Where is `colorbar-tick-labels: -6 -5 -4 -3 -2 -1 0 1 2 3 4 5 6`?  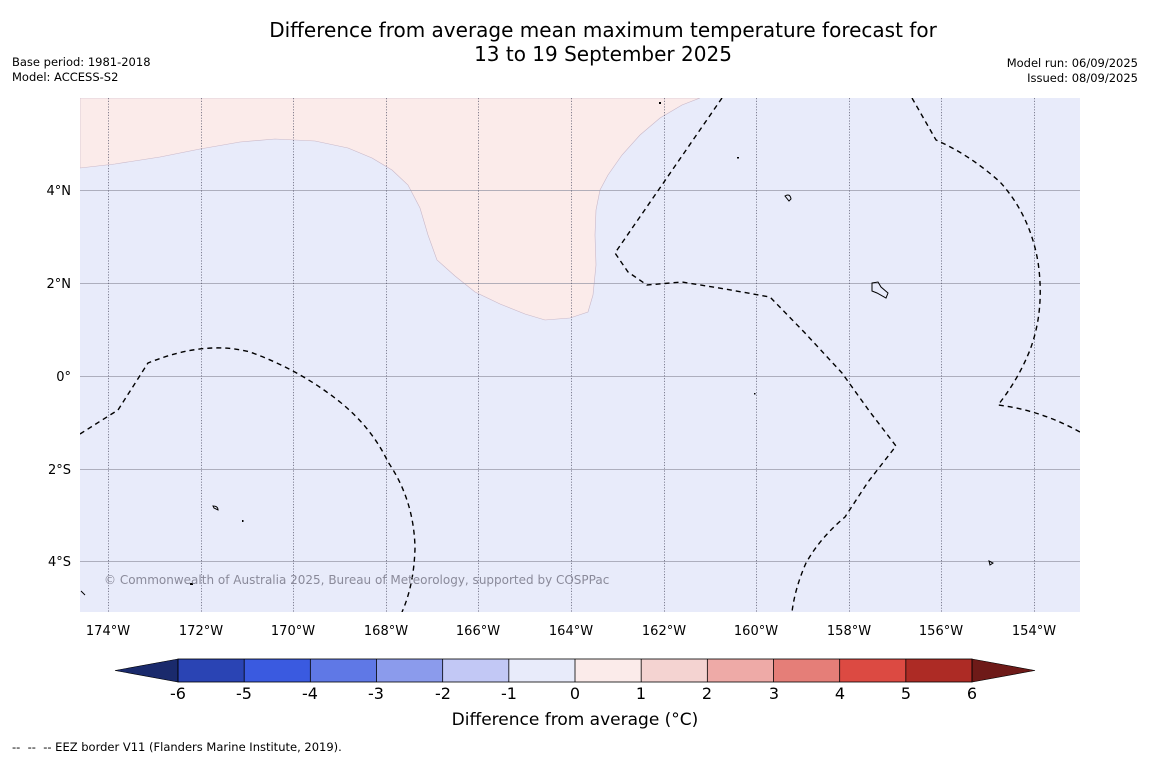
colorbar-tick-labels: -6 -5 -4 -3 -2 -1 0 1 2 3 4 5 6 is located at coordinates (573, 693).